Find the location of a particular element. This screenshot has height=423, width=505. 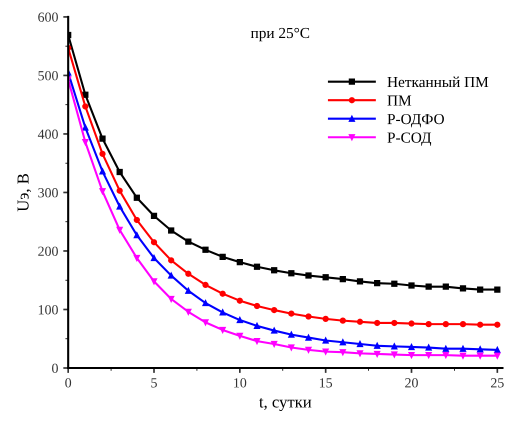

x-tick-label: 15 is located at coordinates (326, 383).